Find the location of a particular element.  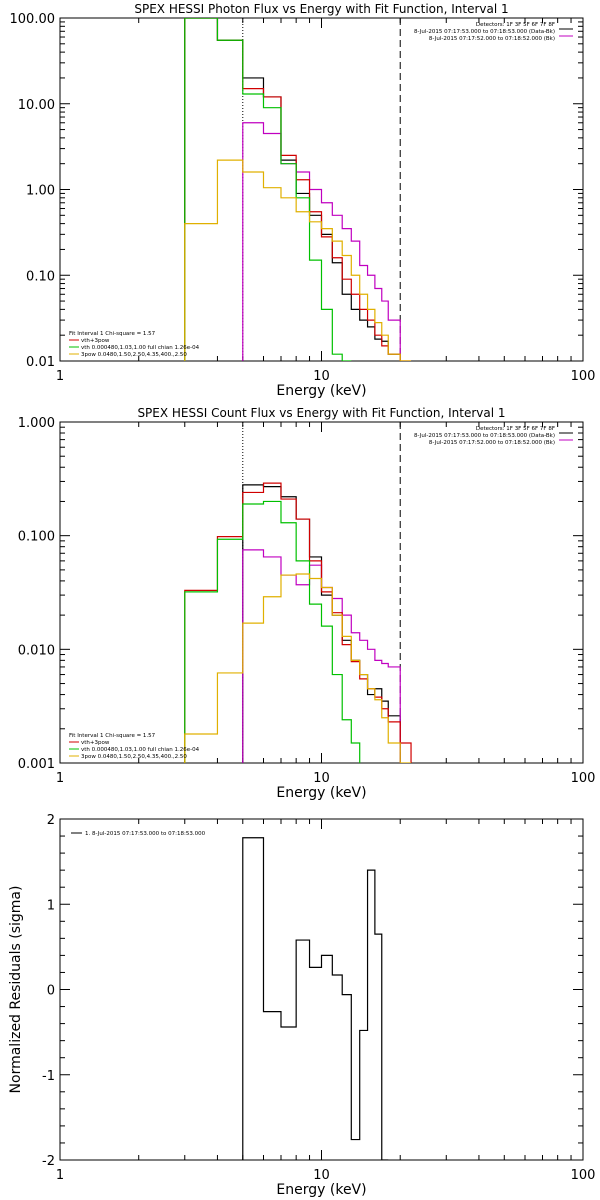

y-tick-label: -1 is located at coordinates (48, 1076).